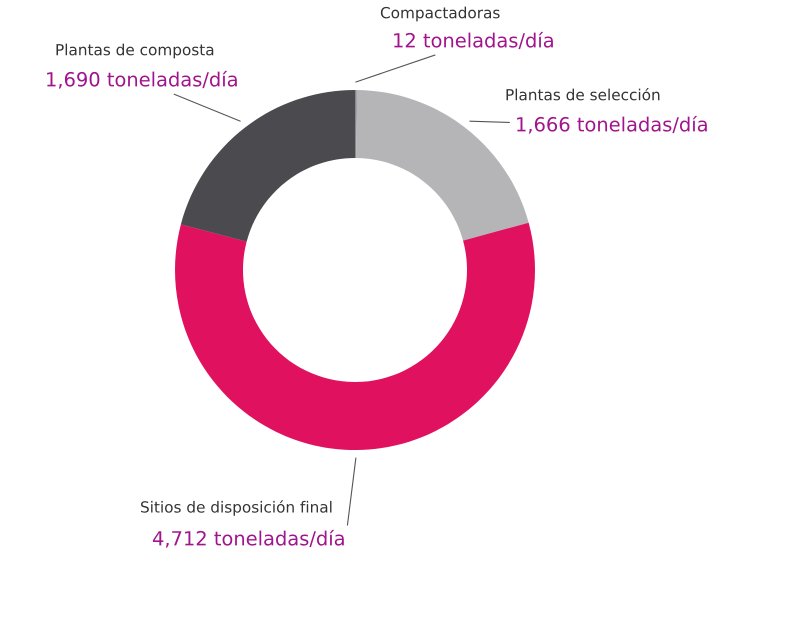 The height and width of the screenshot is (626, 799). Describe the element at coordinates (135, 51) in the screenshot. I see `slice-label: Plantas de composta` at that location.